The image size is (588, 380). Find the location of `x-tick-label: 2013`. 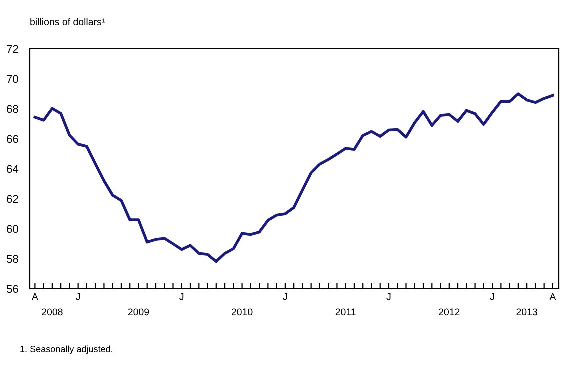

x-tick-label: 2013 is located at coordinates (527, 312).